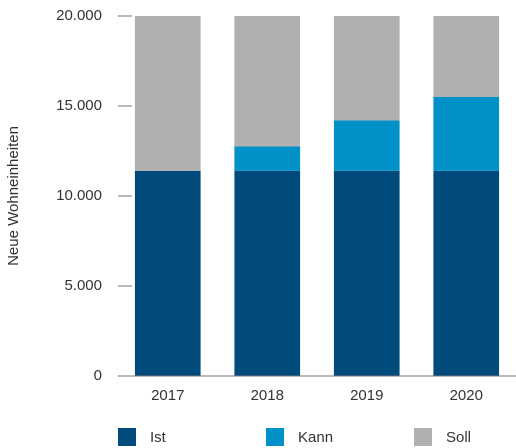 The height and width of the screenshot is (448, 516). Describe the element at coordinates (83, 285) in the screenshot. I see `y-tick-label: 5.000` at that location.